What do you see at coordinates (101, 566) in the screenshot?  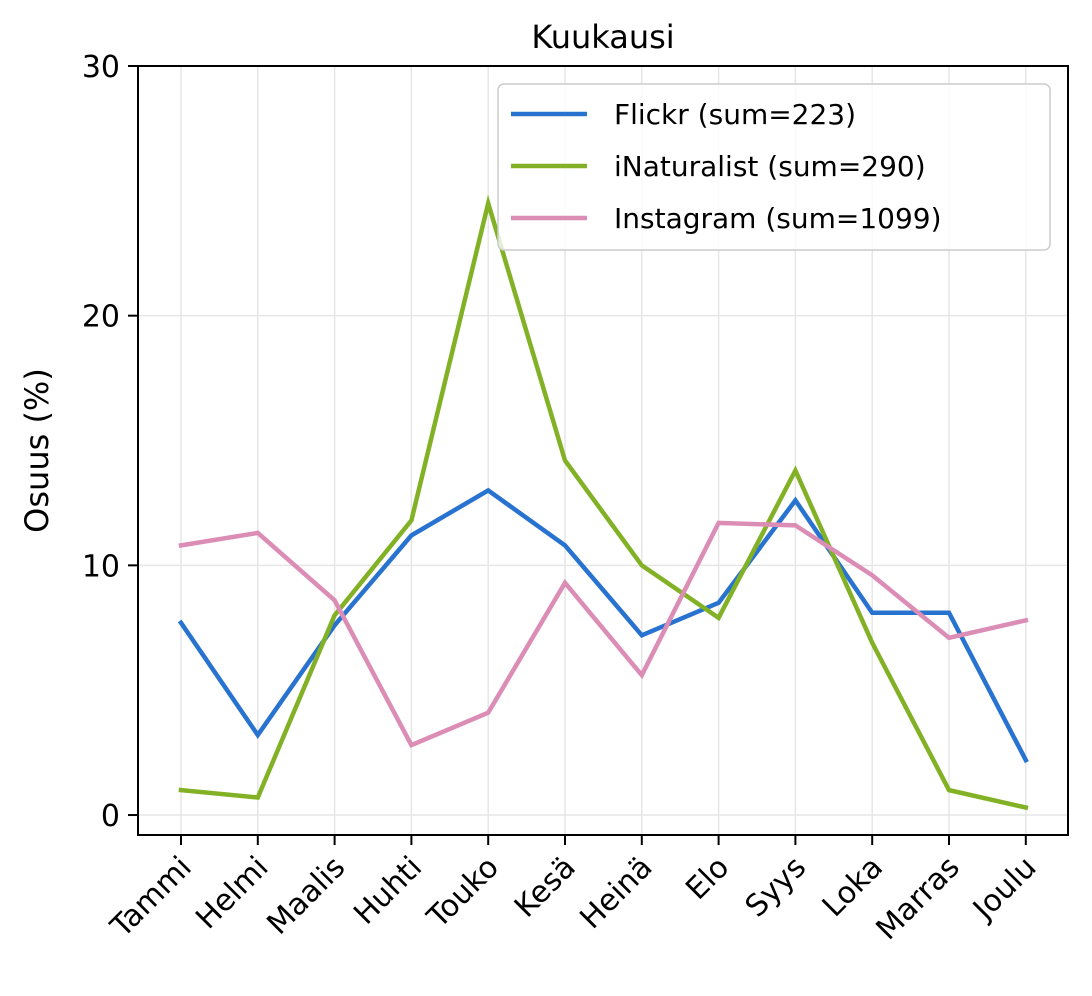 I see `y-tick-label: 10` at bounding box center [101, 566].